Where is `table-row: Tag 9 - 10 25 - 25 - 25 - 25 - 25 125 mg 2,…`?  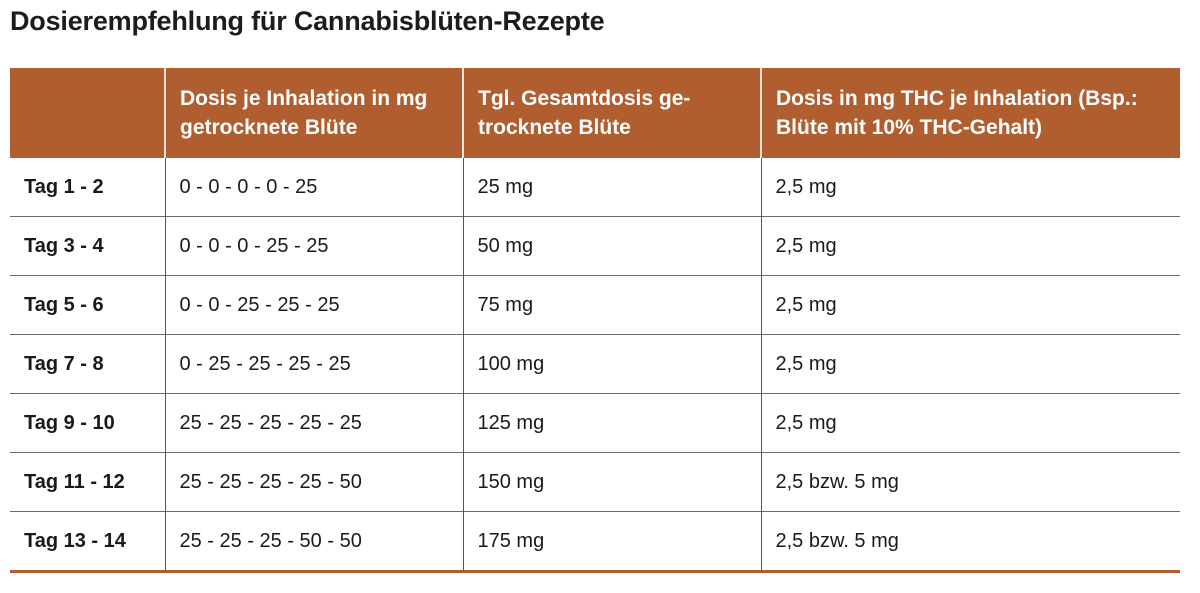
table-row: Tag 9 - 10 25 - 25 - 25 - 25 - 25 125 mg 2,… is located at coordinates (595, 423).